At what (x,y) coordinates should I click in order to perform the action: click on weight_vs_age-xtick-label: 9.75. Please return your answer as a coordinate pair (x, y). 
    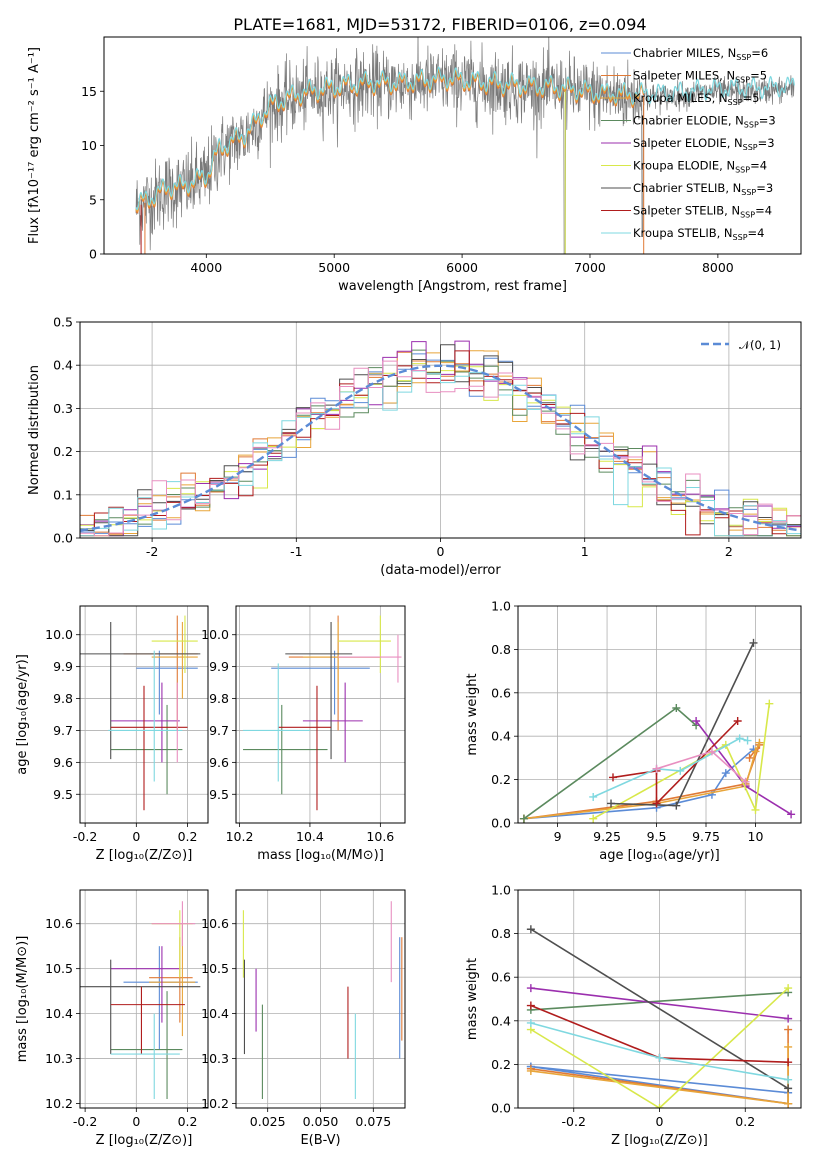
    Looking at the image, I should click on (706, 836).